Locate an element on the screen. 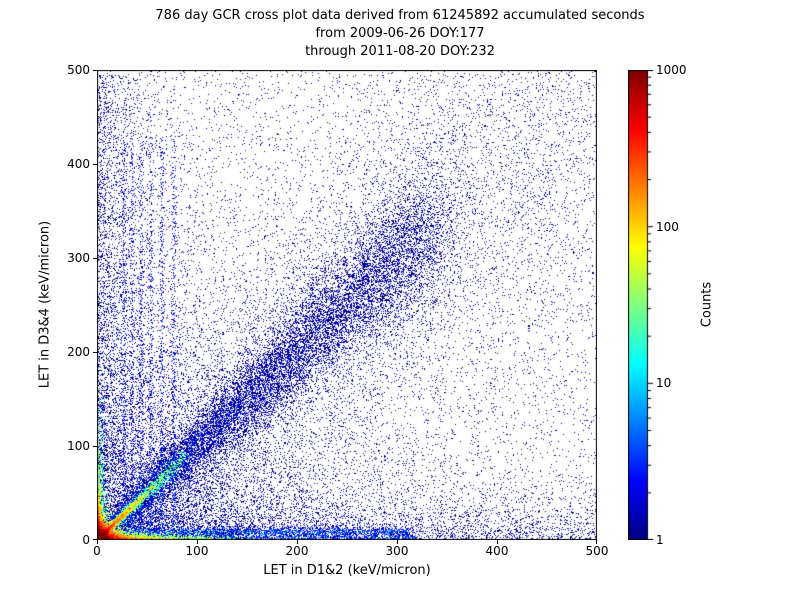  chart-subtitle-1: from 2009-06-26 DOY:177 is located at coordinates (400, 33).